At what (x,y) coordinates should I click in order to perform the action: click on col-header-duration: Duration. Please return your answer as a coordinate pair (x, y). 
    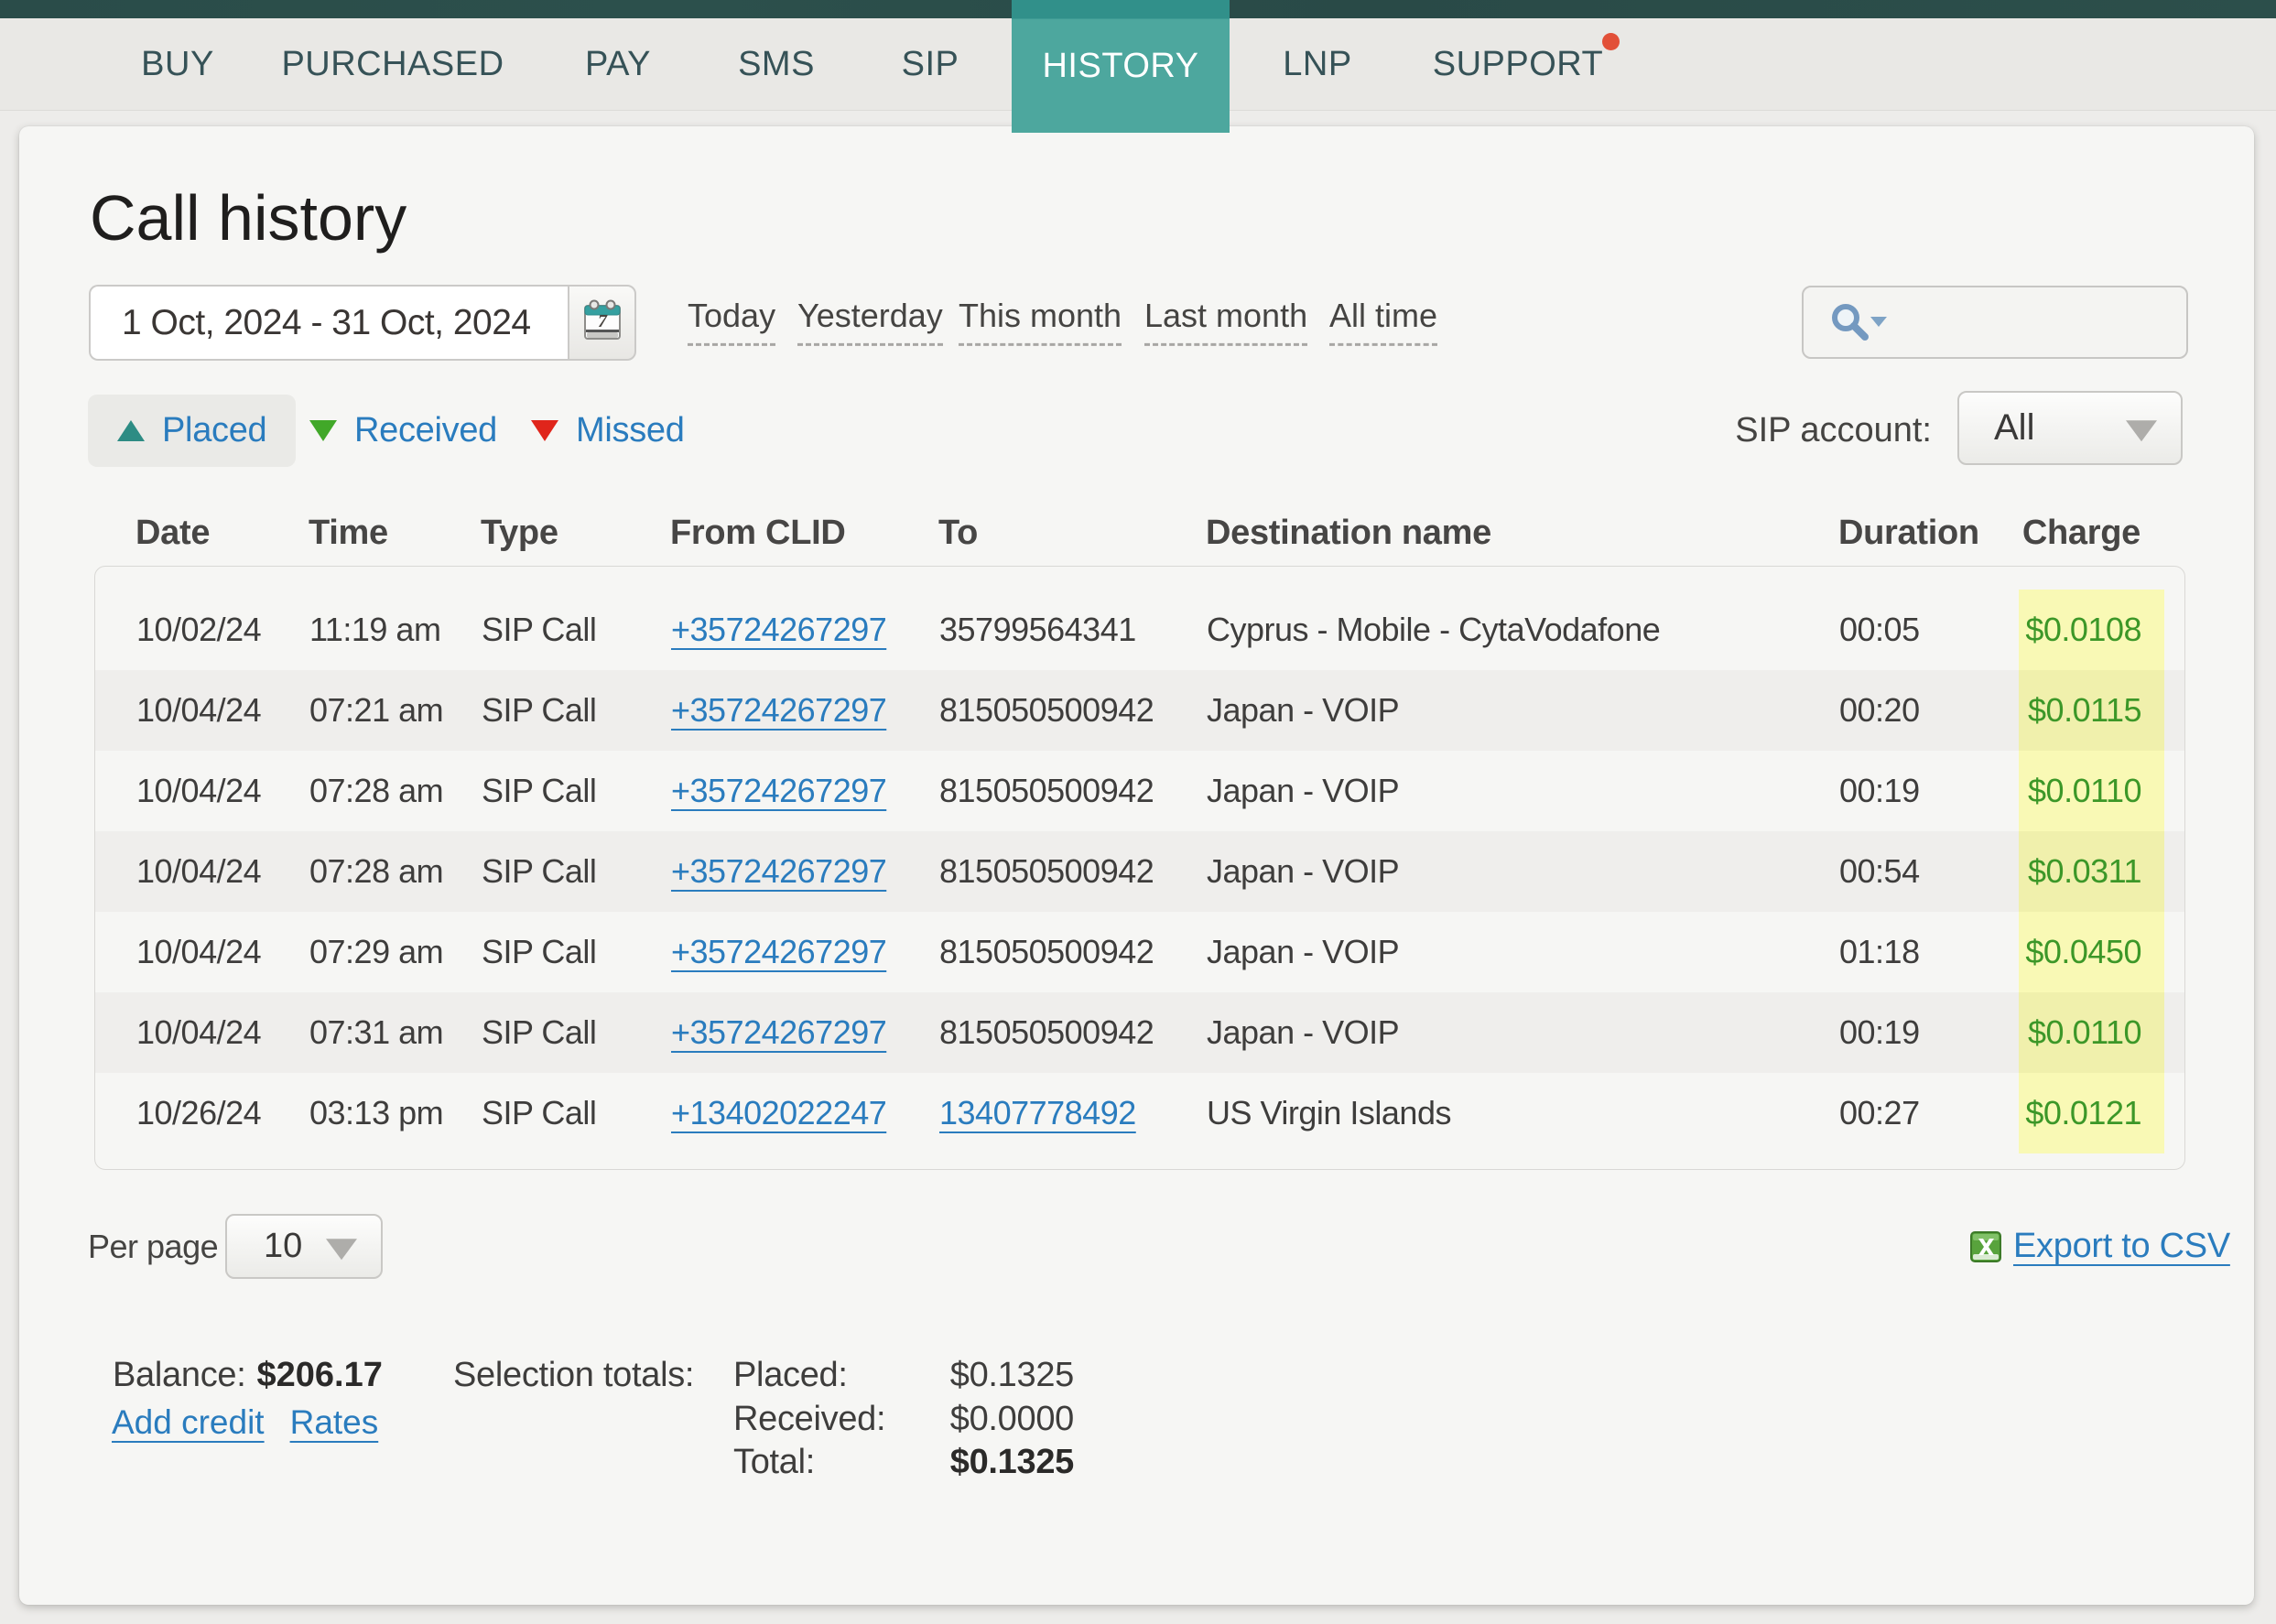
    Looking at the image, I should click on (1909, 532).